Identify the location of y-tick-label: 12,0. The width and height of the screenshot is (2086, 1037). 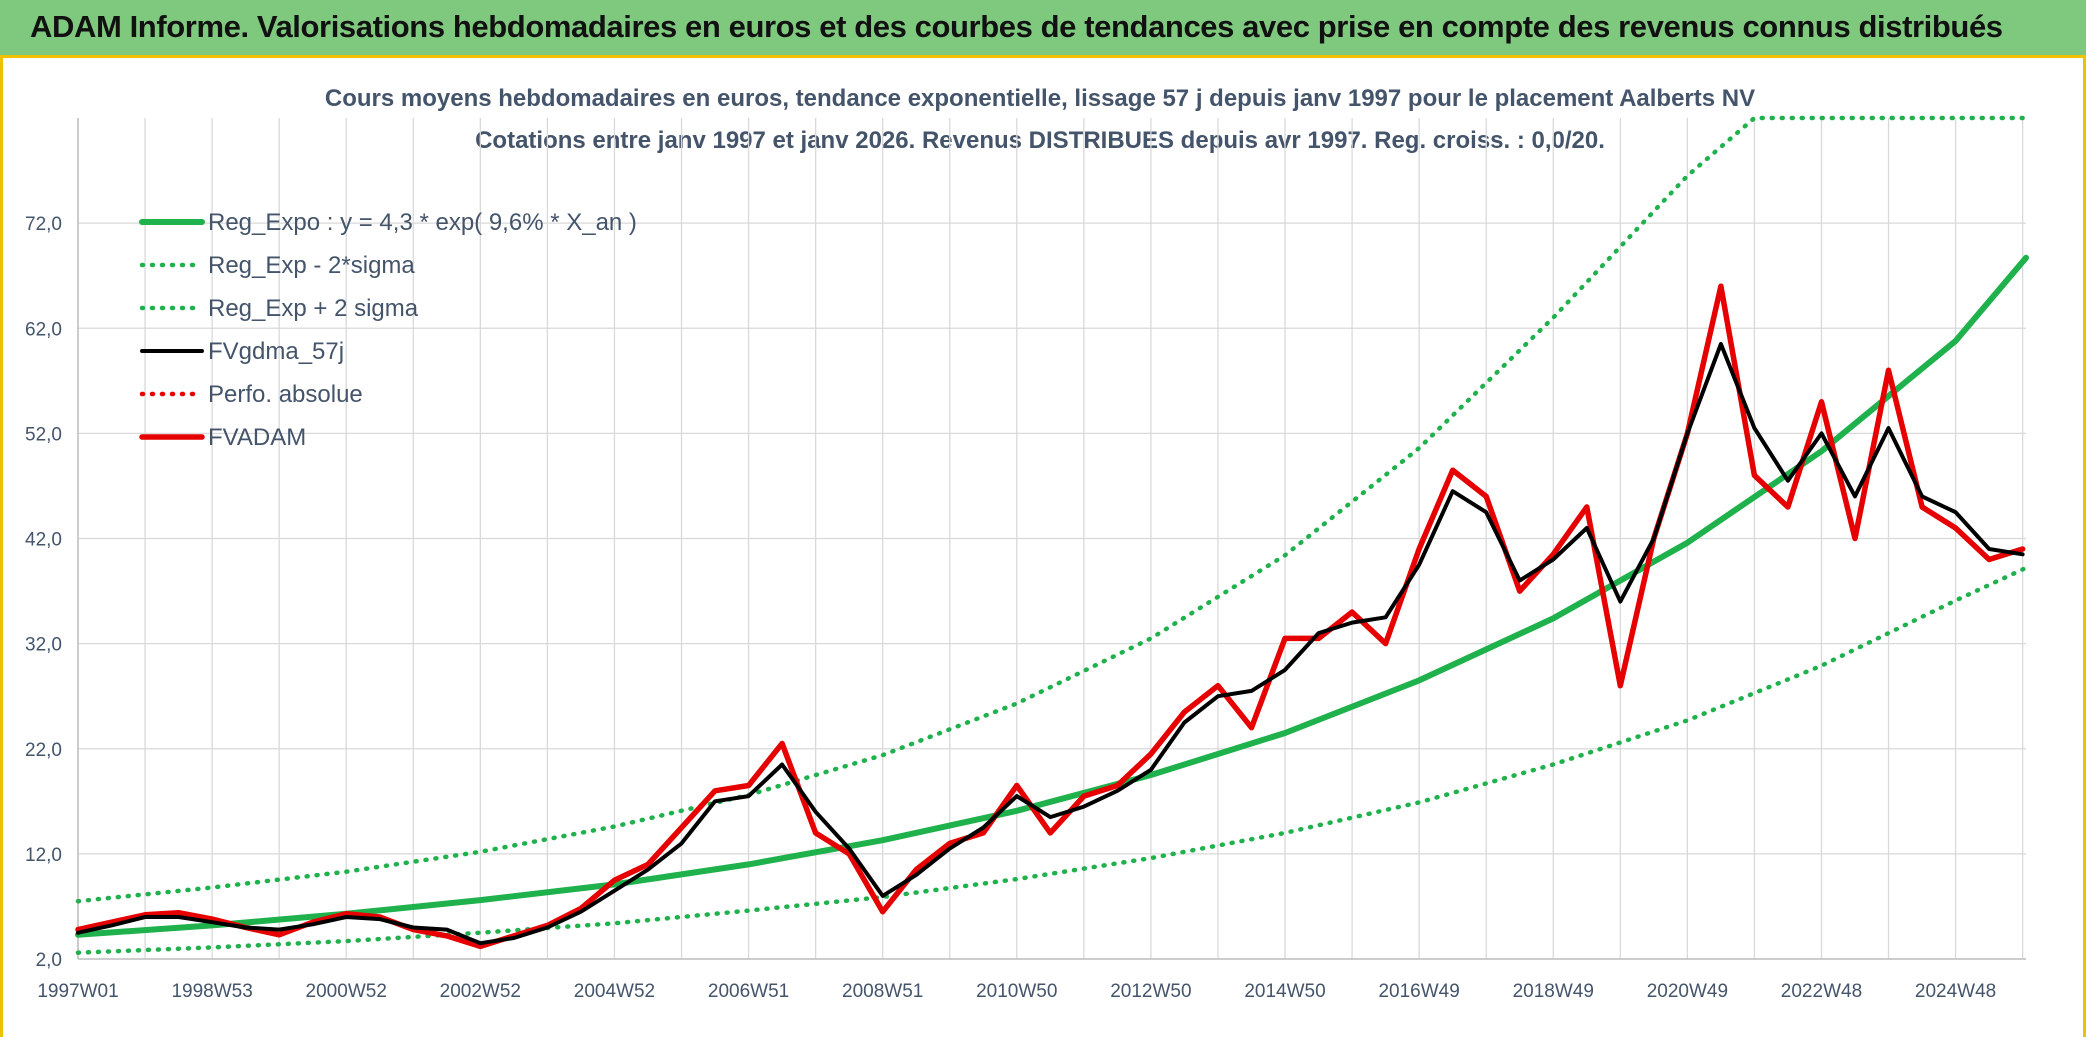
(43, 855).